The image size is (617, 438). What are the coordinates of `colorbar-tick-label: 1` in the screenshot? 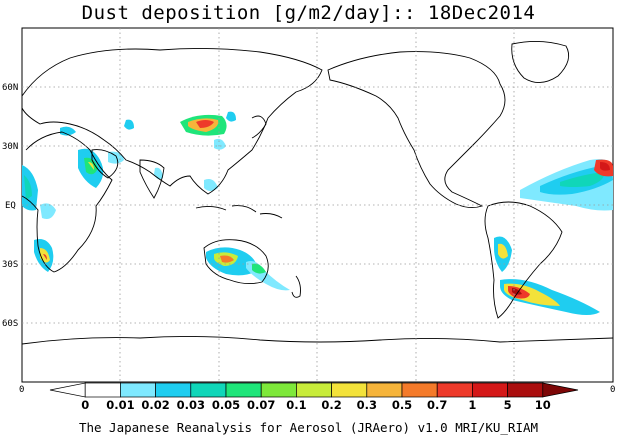 It's located at (472, 405).